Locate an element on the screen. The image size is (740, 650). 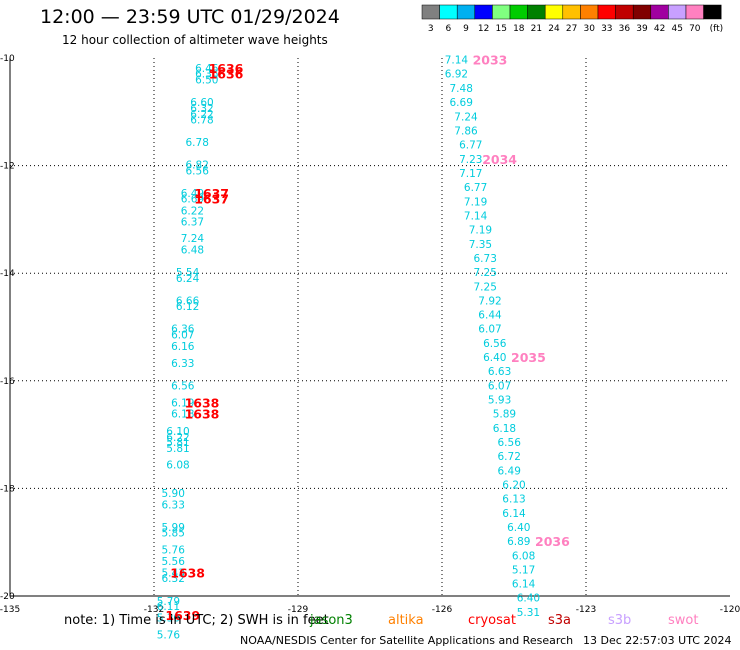
data-point-value: 6.12 is located at coordinates (187, 307).